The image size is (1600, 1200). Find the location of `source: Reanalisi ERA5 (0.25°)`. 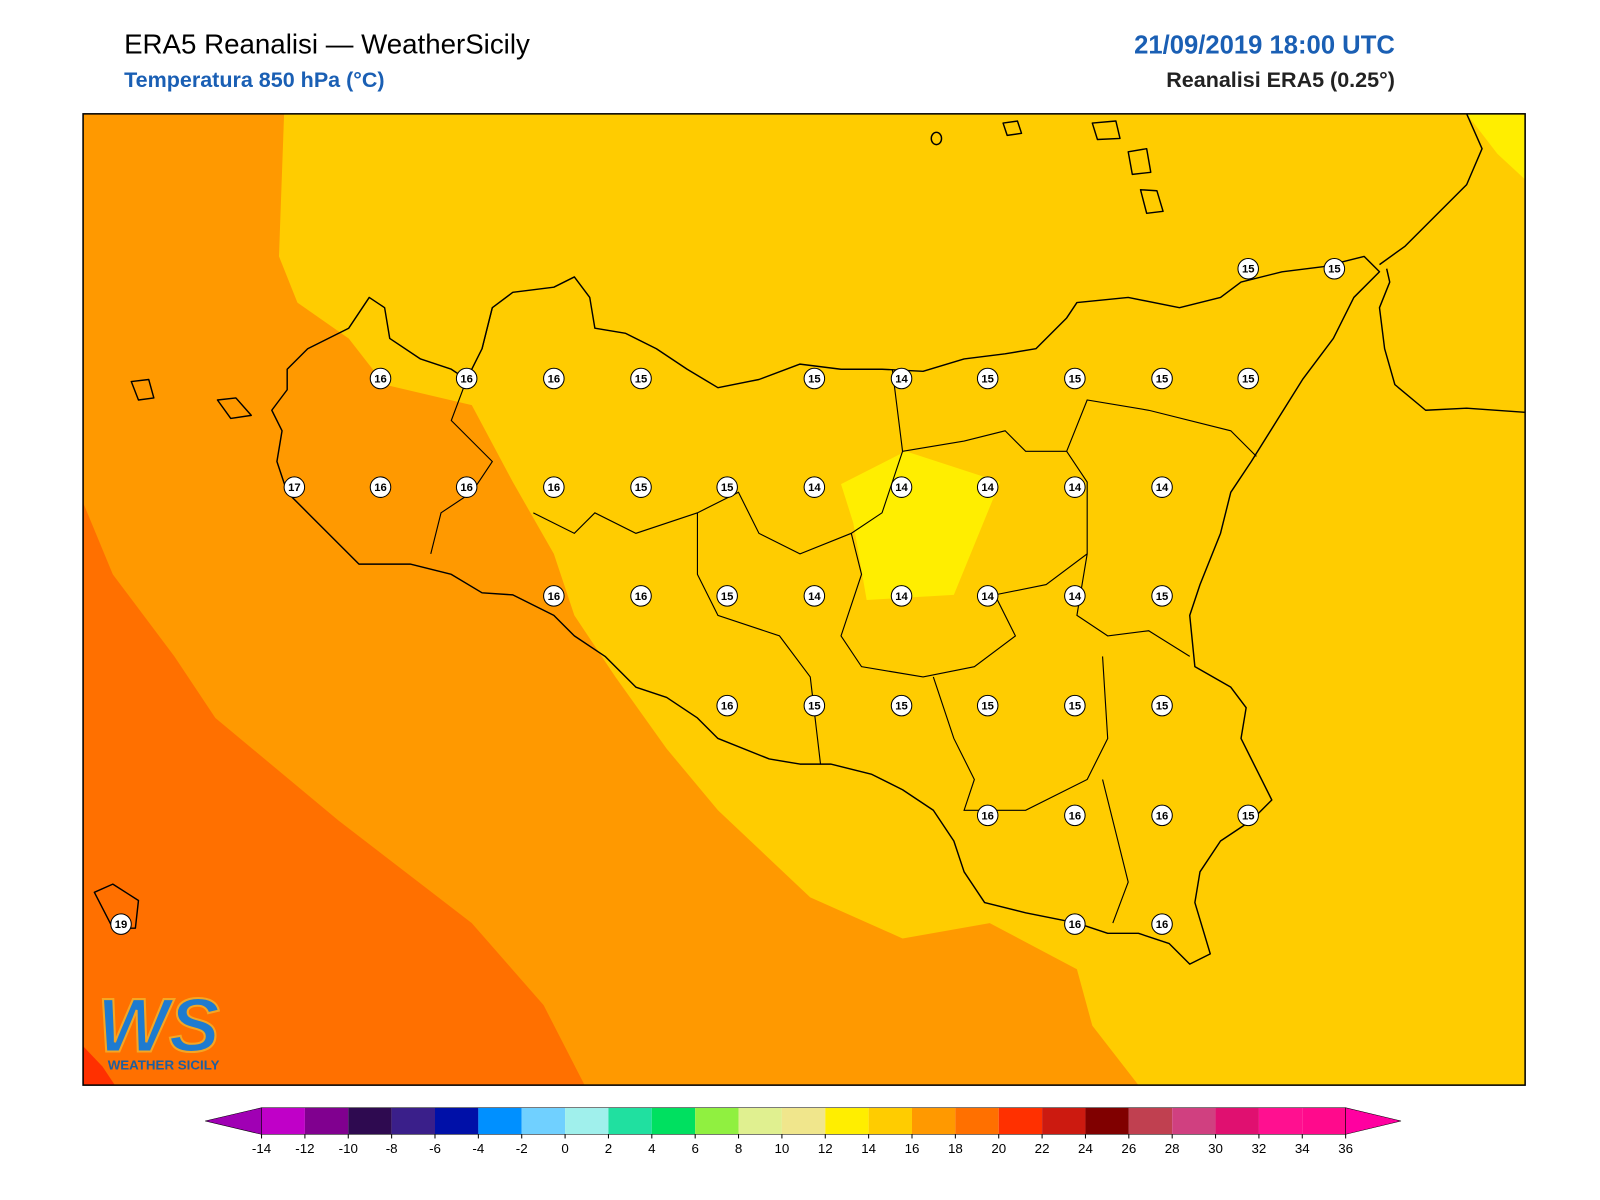

source: Reanalisi ERA5 (0.25°) is located at coordinates (1280, 80).